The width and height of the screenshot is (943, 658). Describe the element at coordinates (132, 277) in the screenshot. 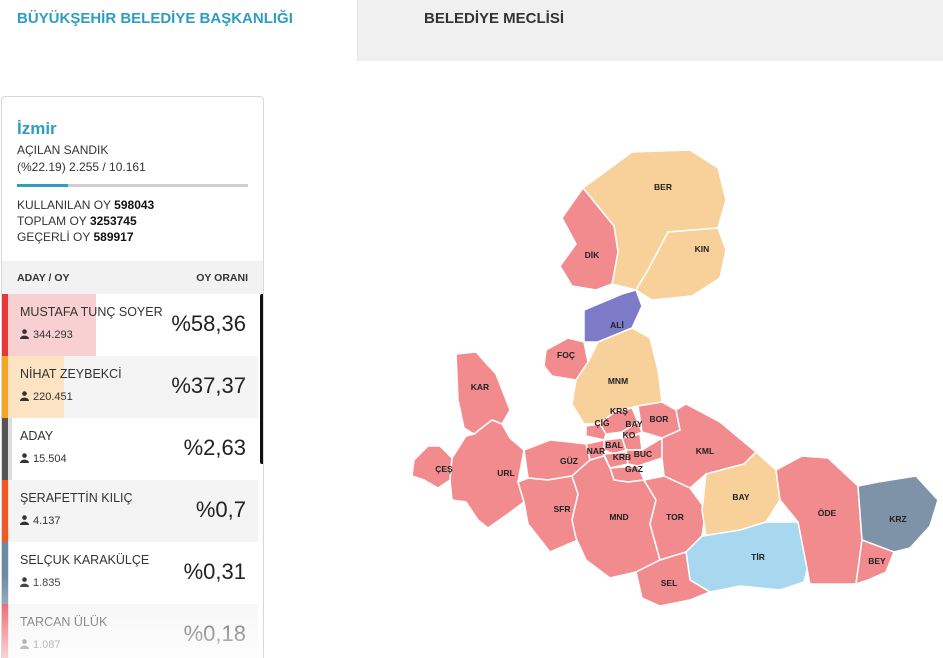

I see `candidate-table-header: ADAY / OY OY ORANI` at that location.